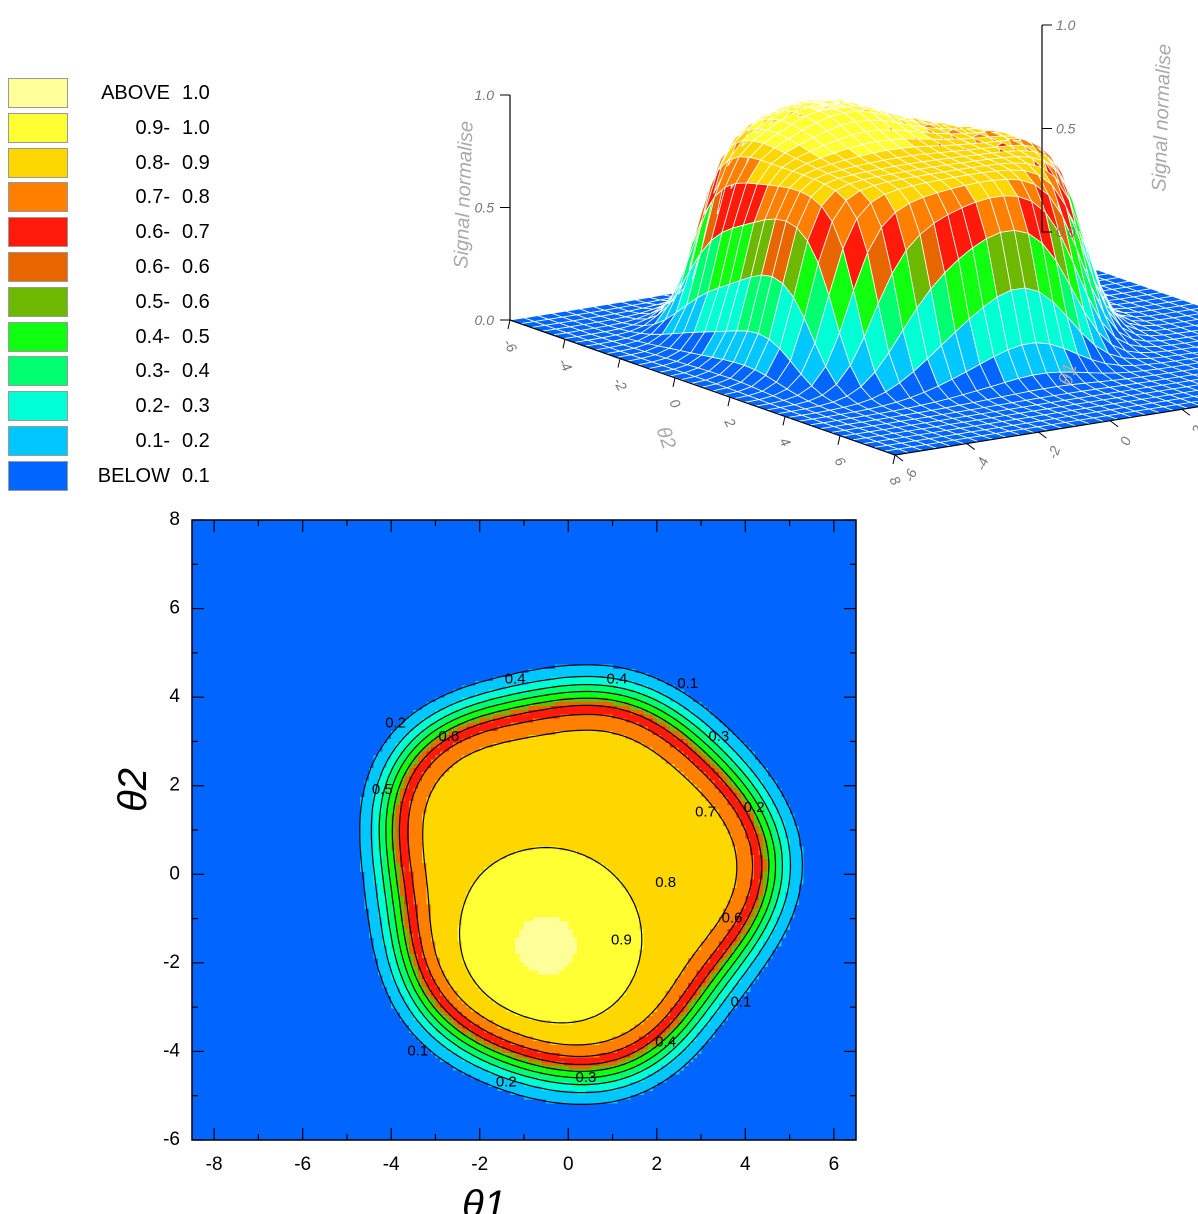  What do you see at coordinates (1196, 347) in the screenshot?
I see `surface-cell` at bounding box center [1196, 347].